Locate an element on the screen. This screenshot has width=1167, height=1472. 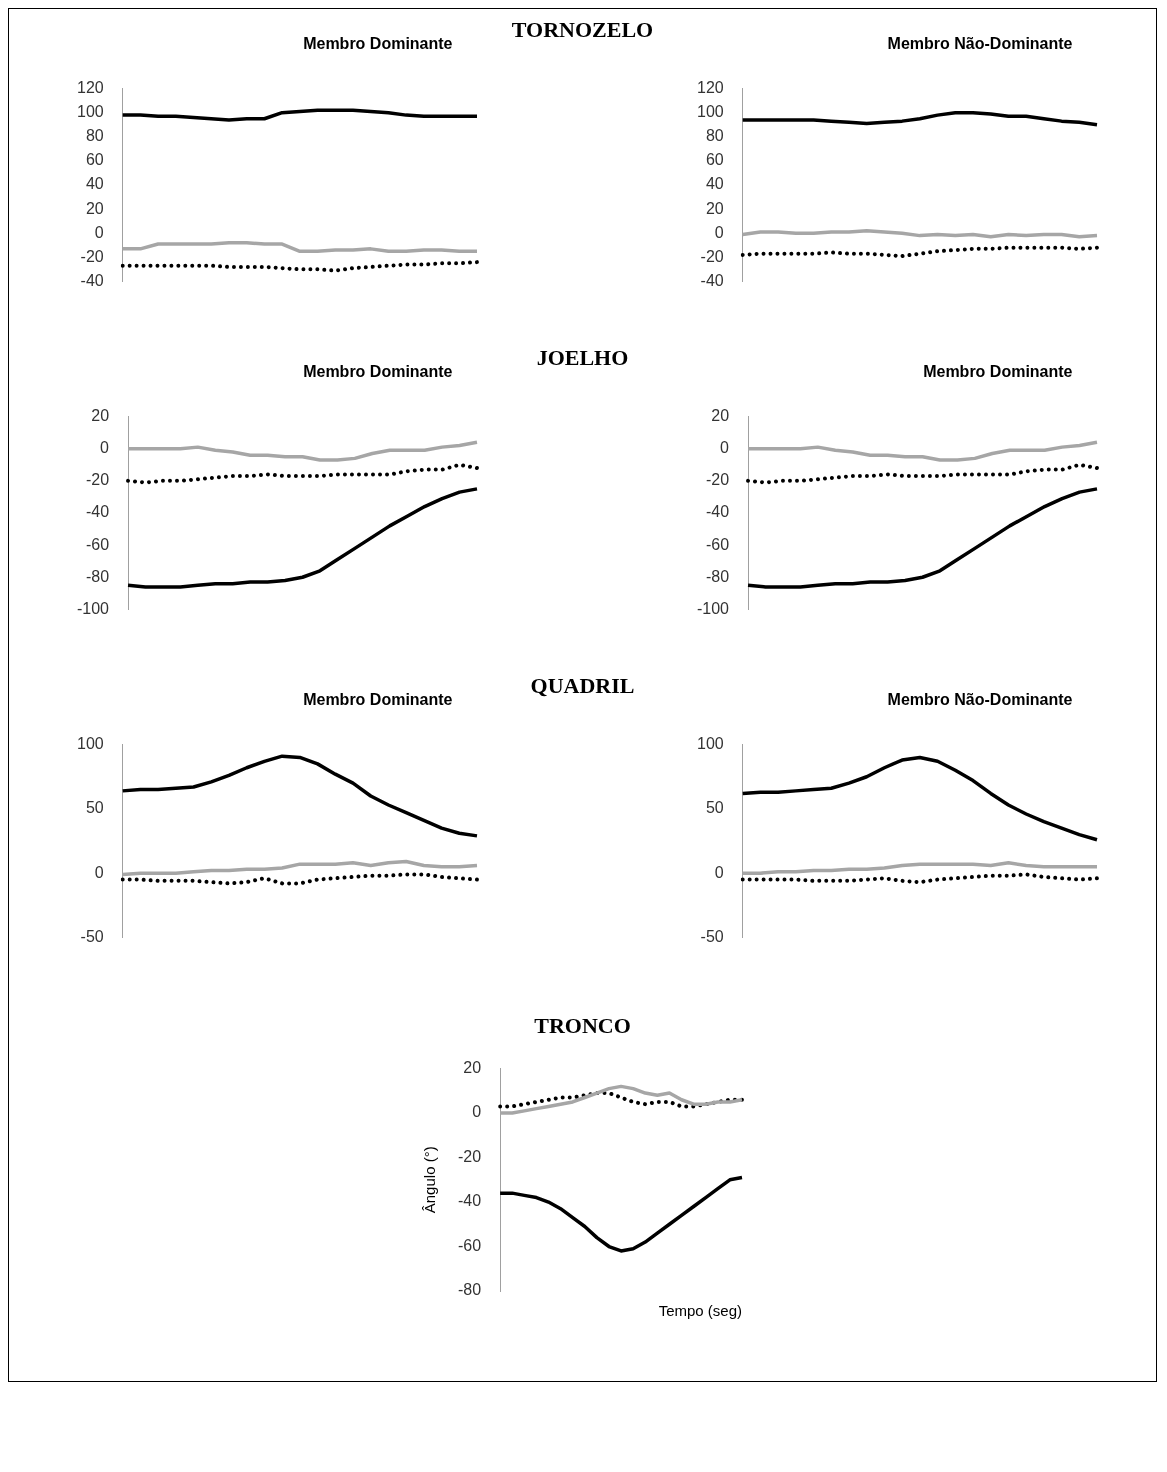
x-axis-title: Tempo (seg) is located at coordinates (700, 1311).